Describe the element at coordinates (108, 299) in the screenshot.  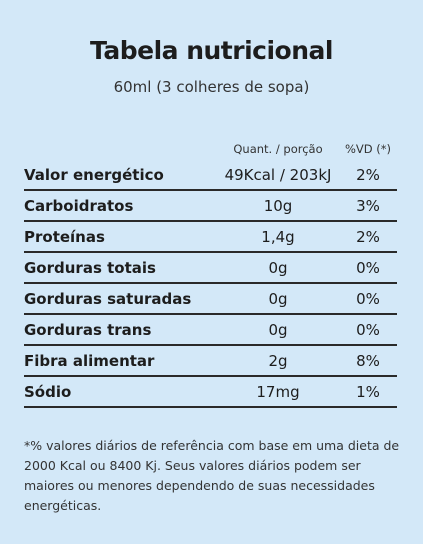
I see `nutrient-label: Gorduras saturadas` at that location.